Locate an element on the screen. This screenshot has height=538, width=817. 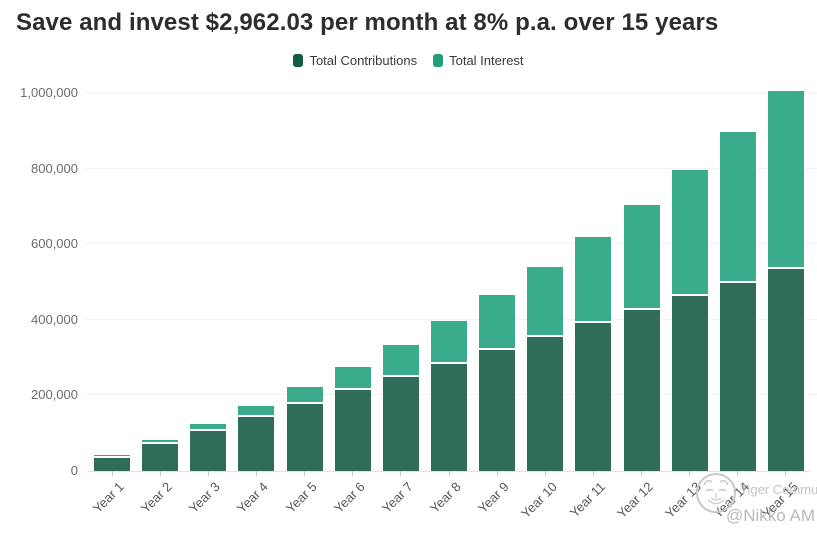
x-axis-tick-label: Year 1 is located at coordinates (108, 497).